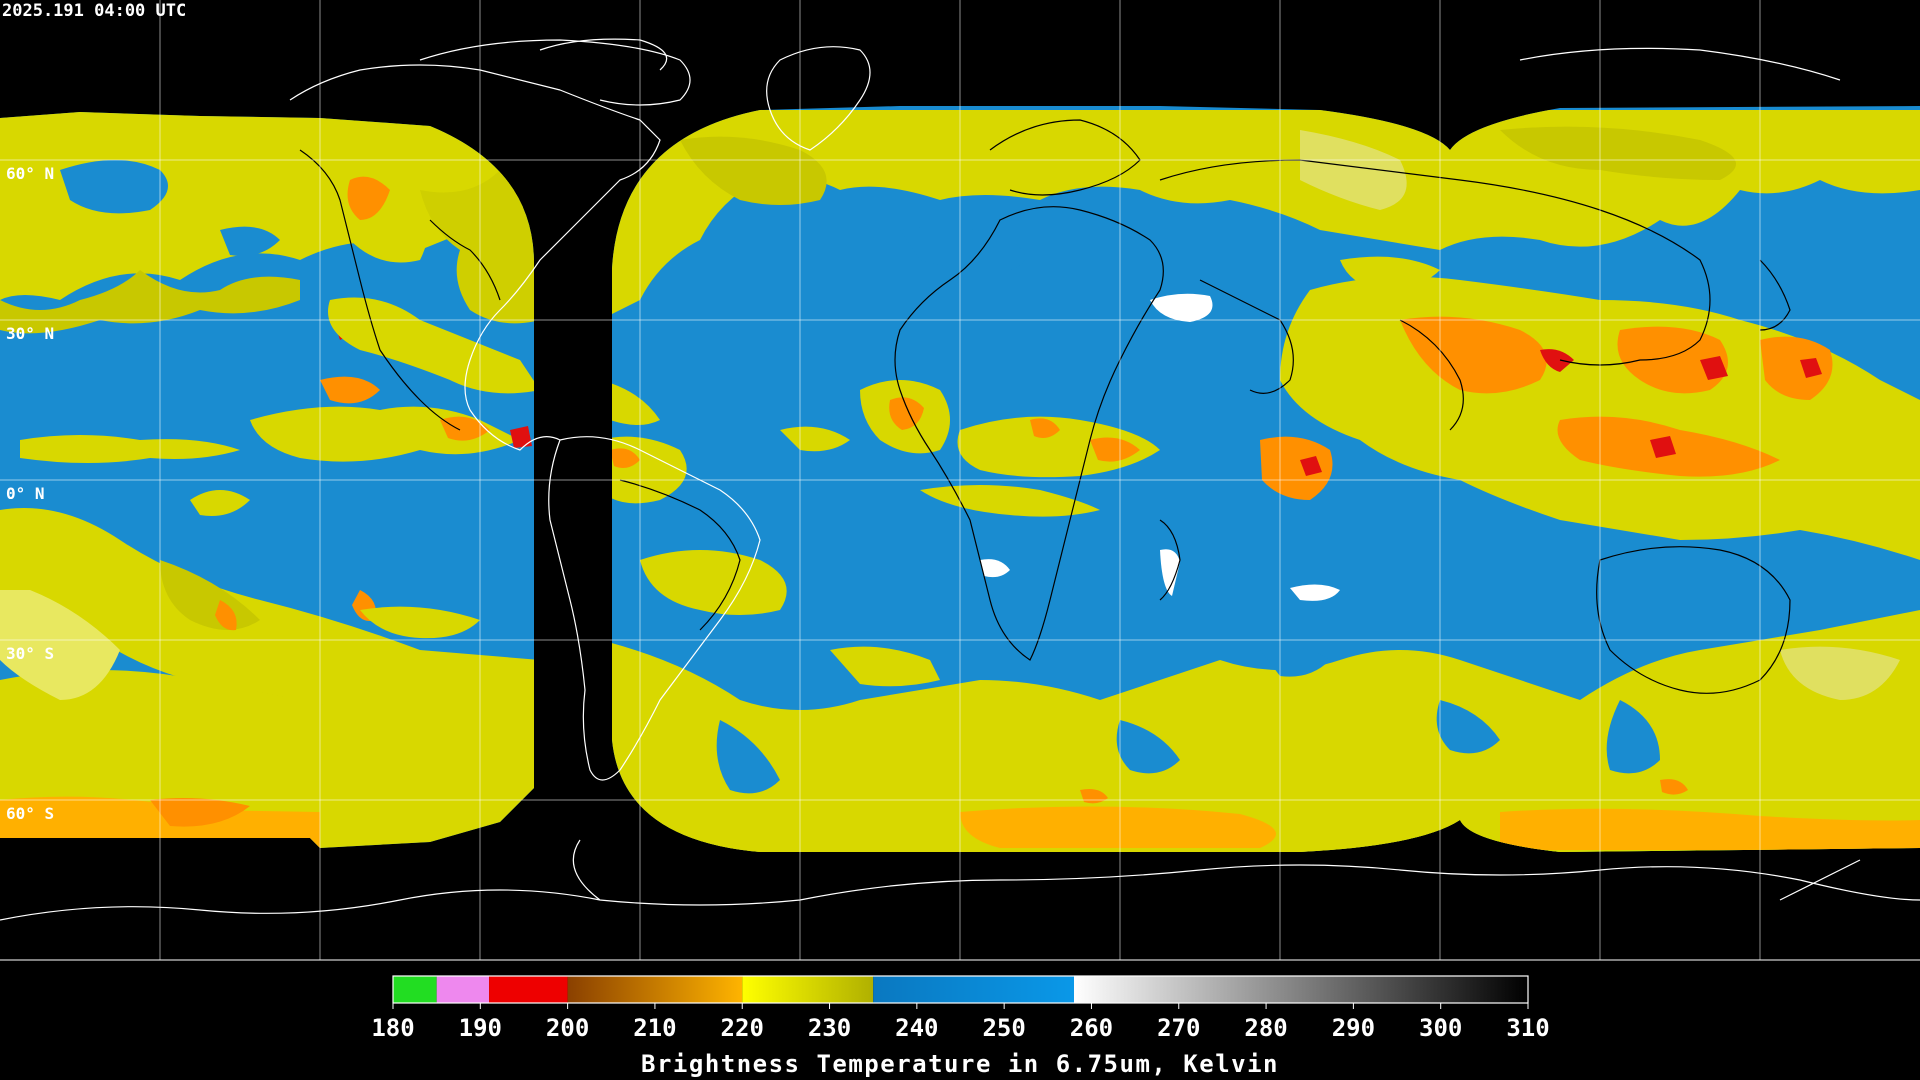 Image resolution: width=1920 pixels, height=1080 pixels. I want to click on colorbar-tick-label: 220, so click(742, 1028).